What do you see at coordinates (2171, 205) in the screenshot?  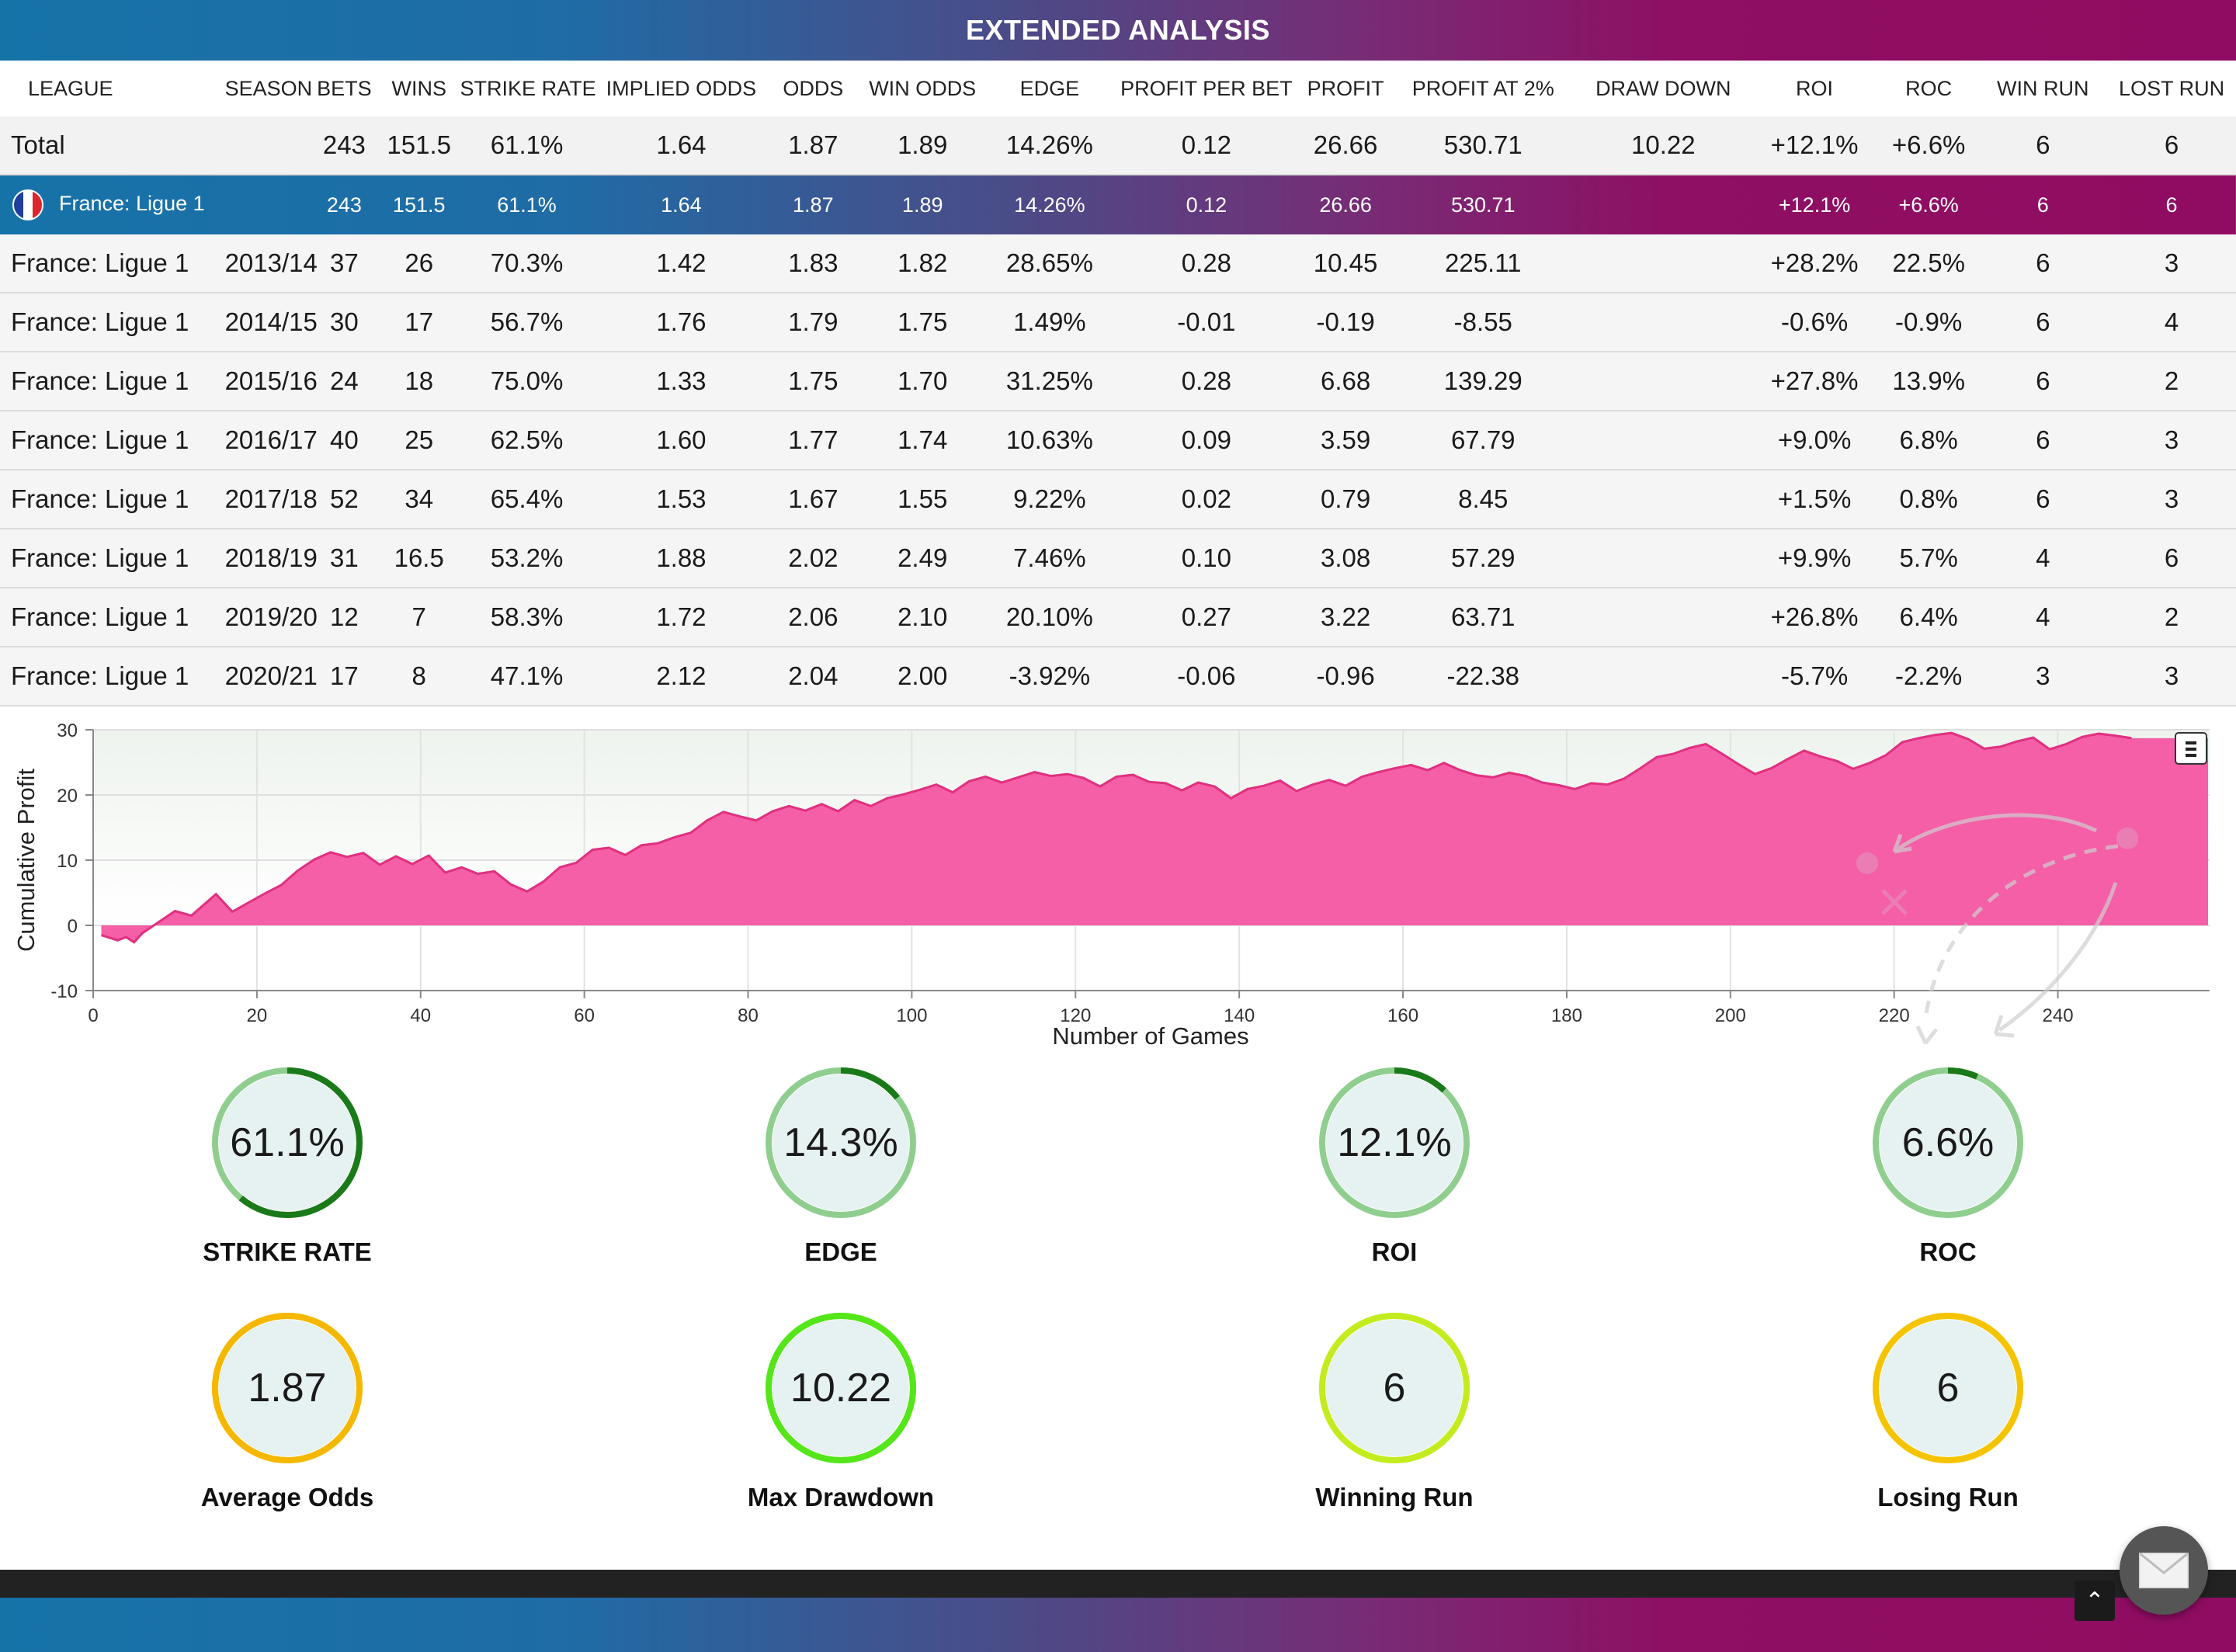 I see `league-lost-run-cell: 6` at bounding box center [2171, 205].